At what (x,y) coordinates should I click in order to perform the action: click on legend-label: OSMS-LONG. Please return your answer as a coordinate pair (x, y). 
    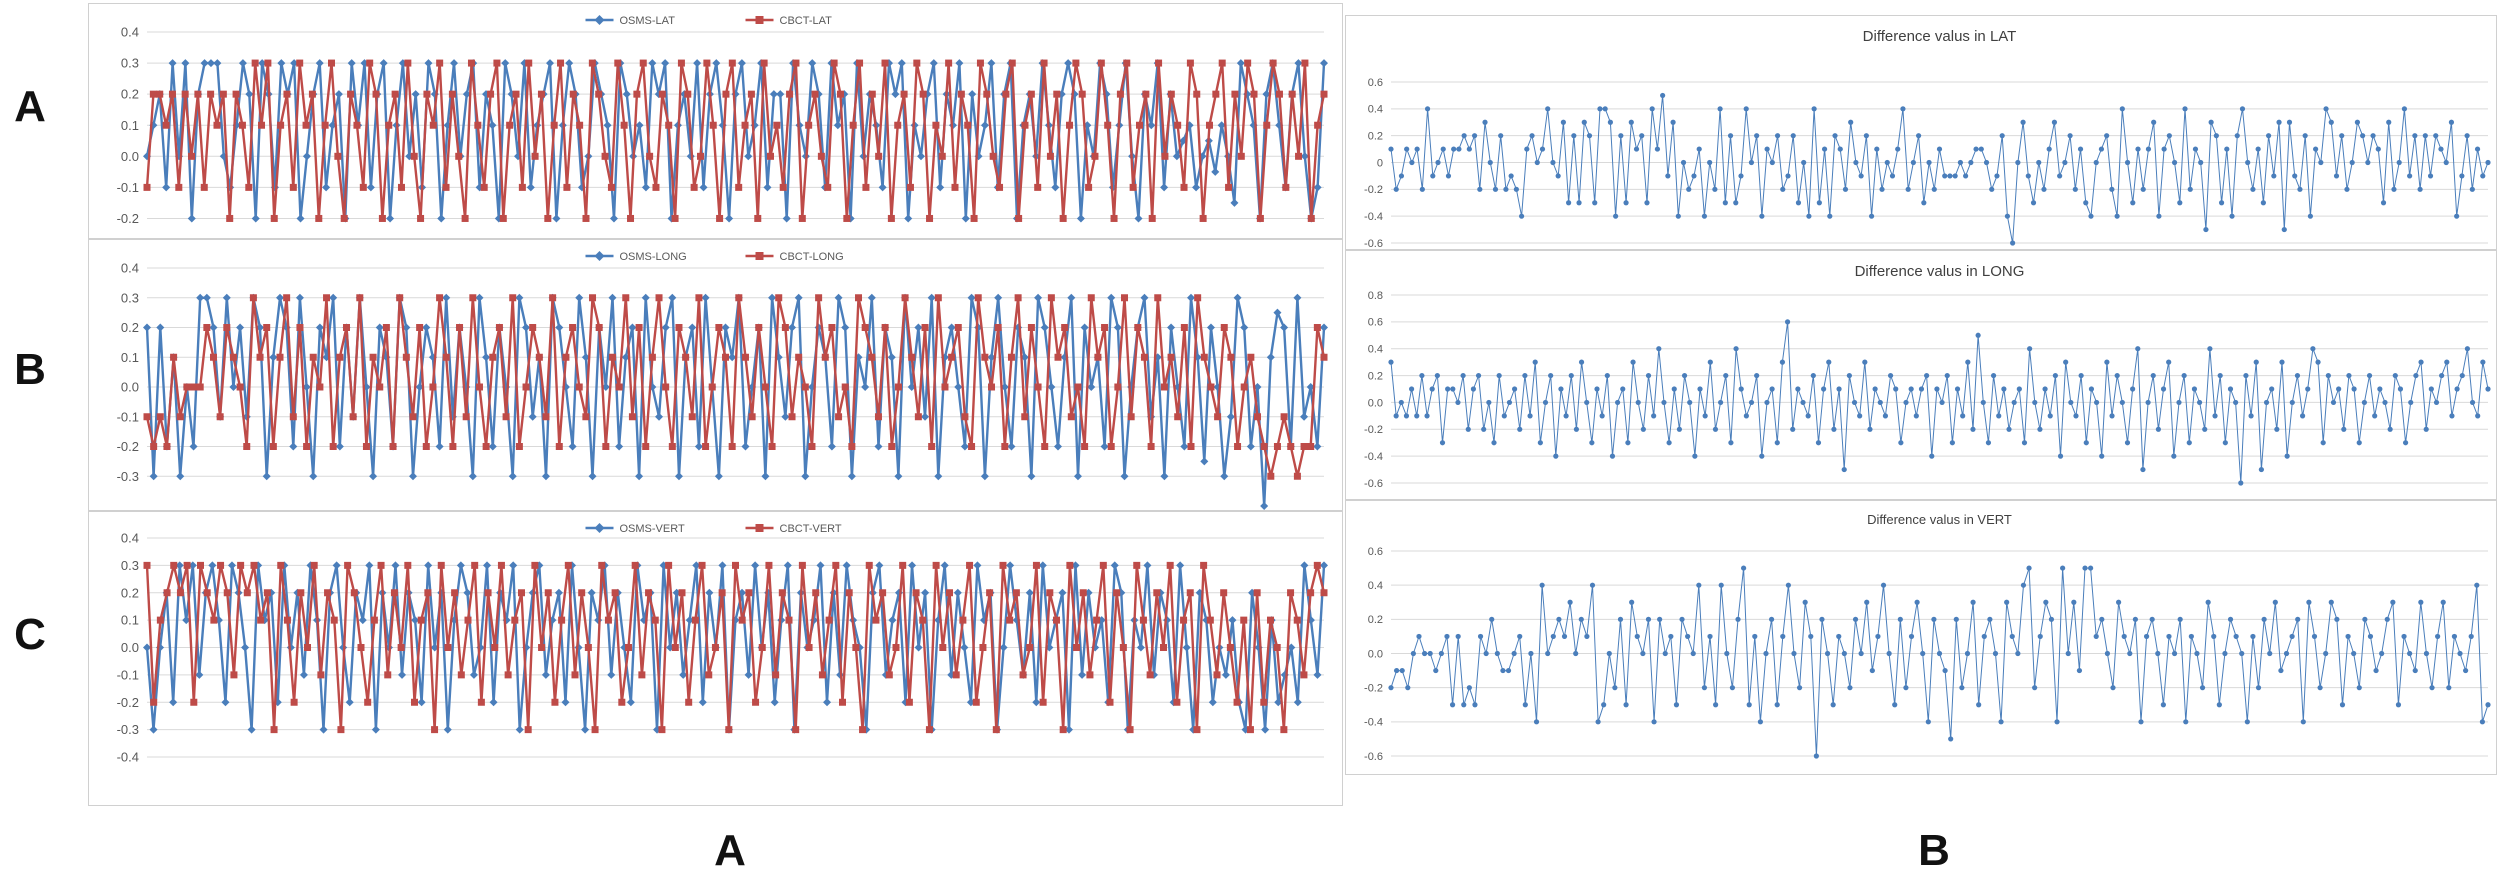
    Looking at the image, I should click on (653, 257).